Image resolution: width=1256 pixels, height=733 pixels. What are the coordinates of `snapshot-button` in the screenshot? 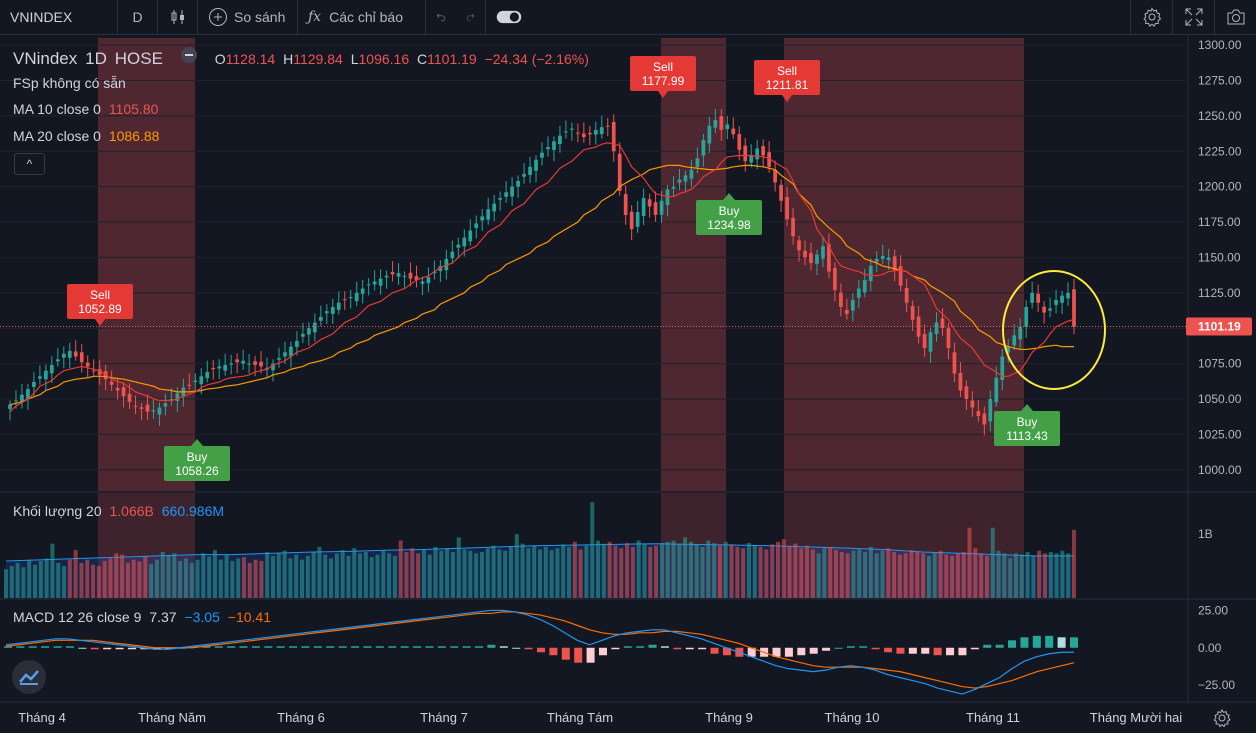 It's located at (1235, 17).